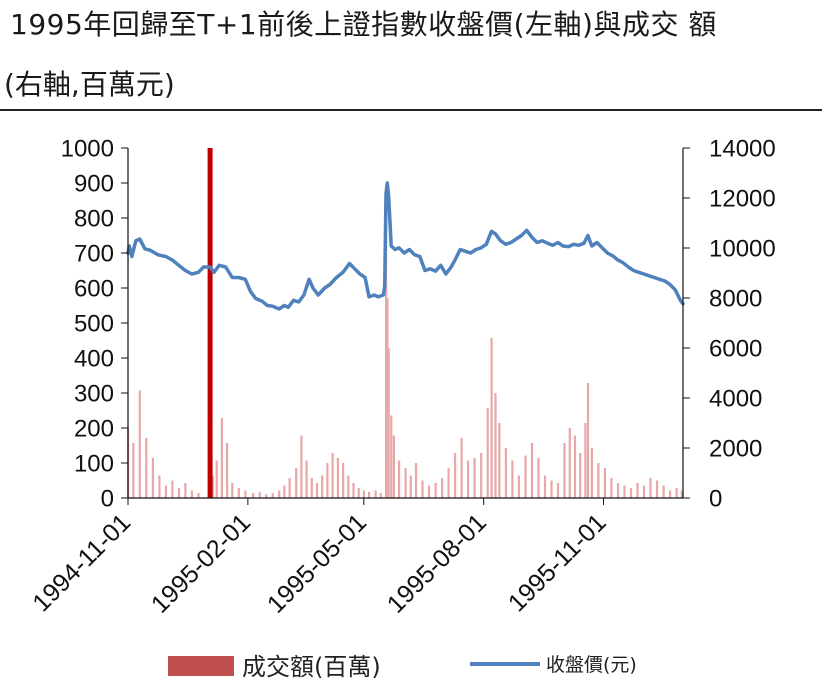  What do you see at coordinates (363, 24) in the screenshot?
I see `chart-title: 1995年回歸至T+1前後上證指數收盤價(左軸)與成交 額` at bounding box center [363, 24].